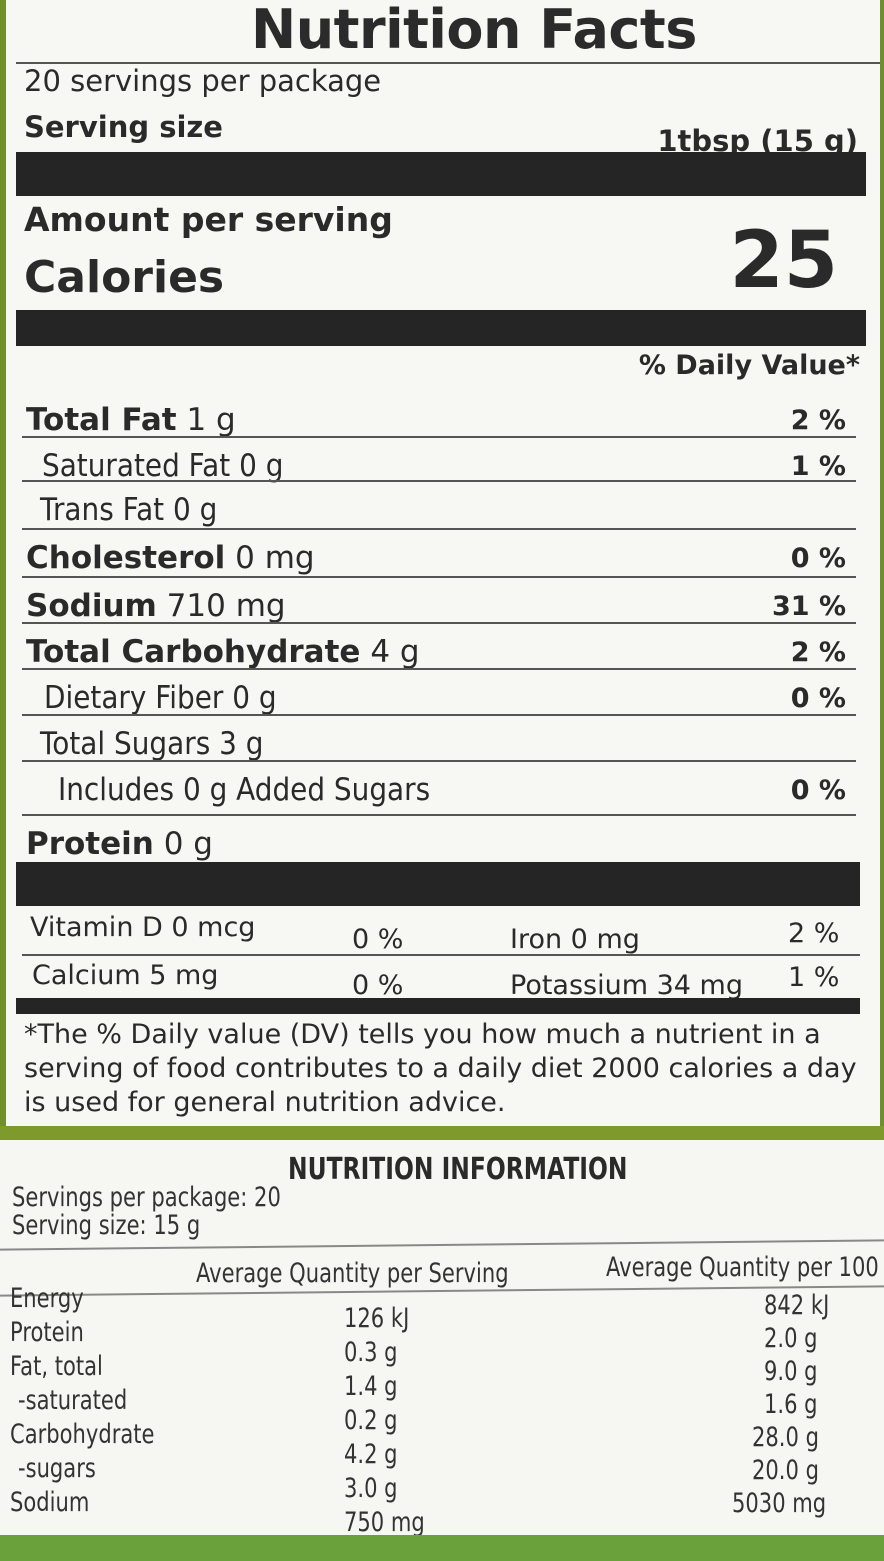 Image resolution: width=884 pixels, height=1561 pixels. I want to click on potassium: Potassium 34 mg, so click(626, 985).